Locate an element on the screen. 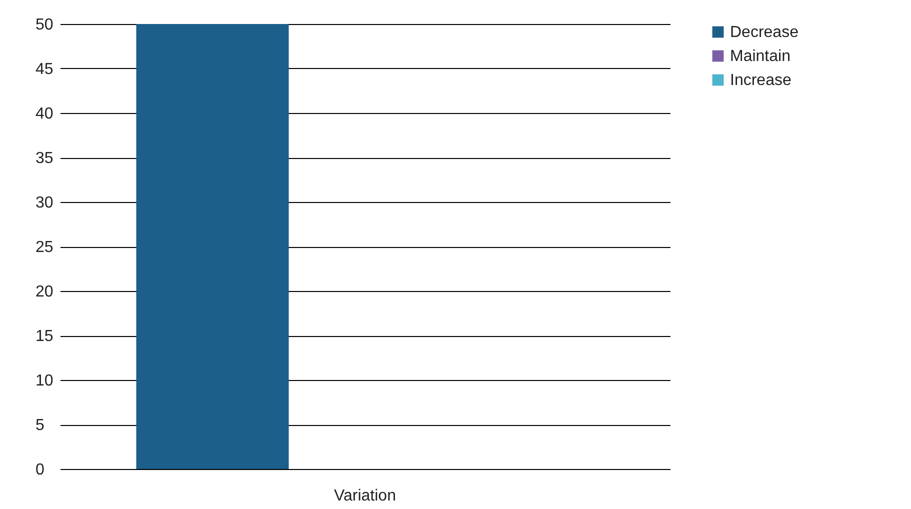 This screenshot has height=509, width=911. legend-label: Decrease is located at coordinates (764, 32).